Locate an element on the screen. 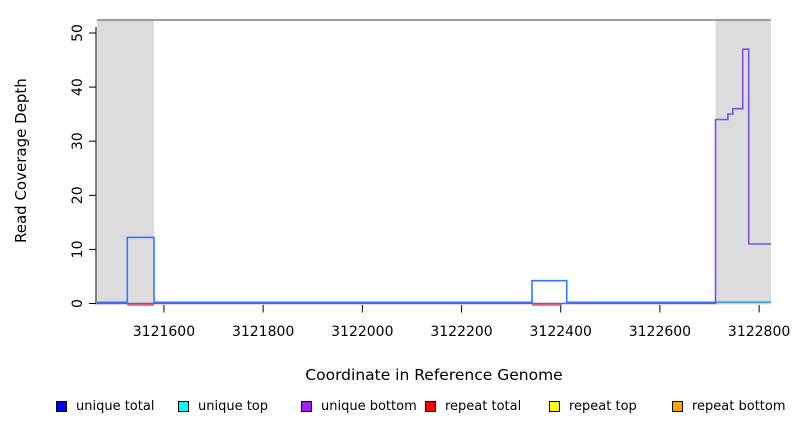 The width and height of the screenshot is (792, 432). legend-item-repeat-bottom: repeat bottom is located at coordinates (729, 406).